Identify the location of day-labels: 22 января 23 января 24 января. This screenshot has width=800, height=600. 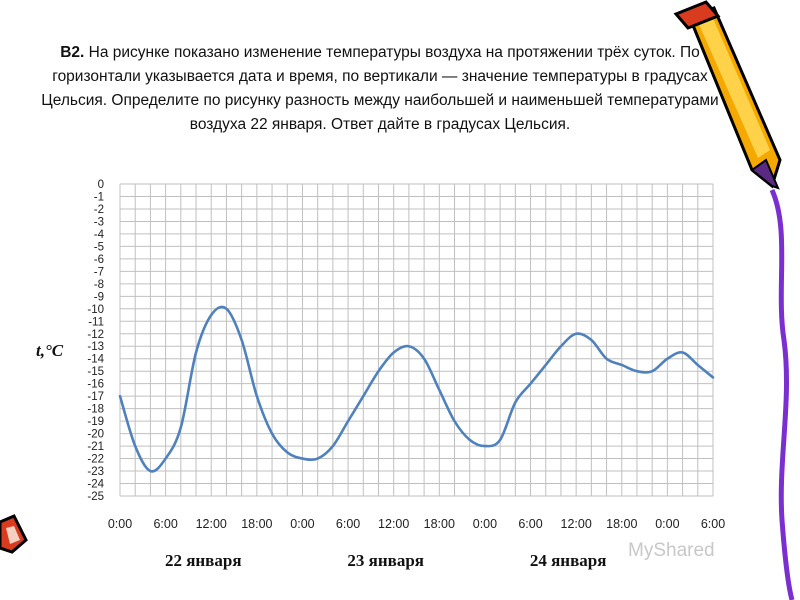
(386, 560).